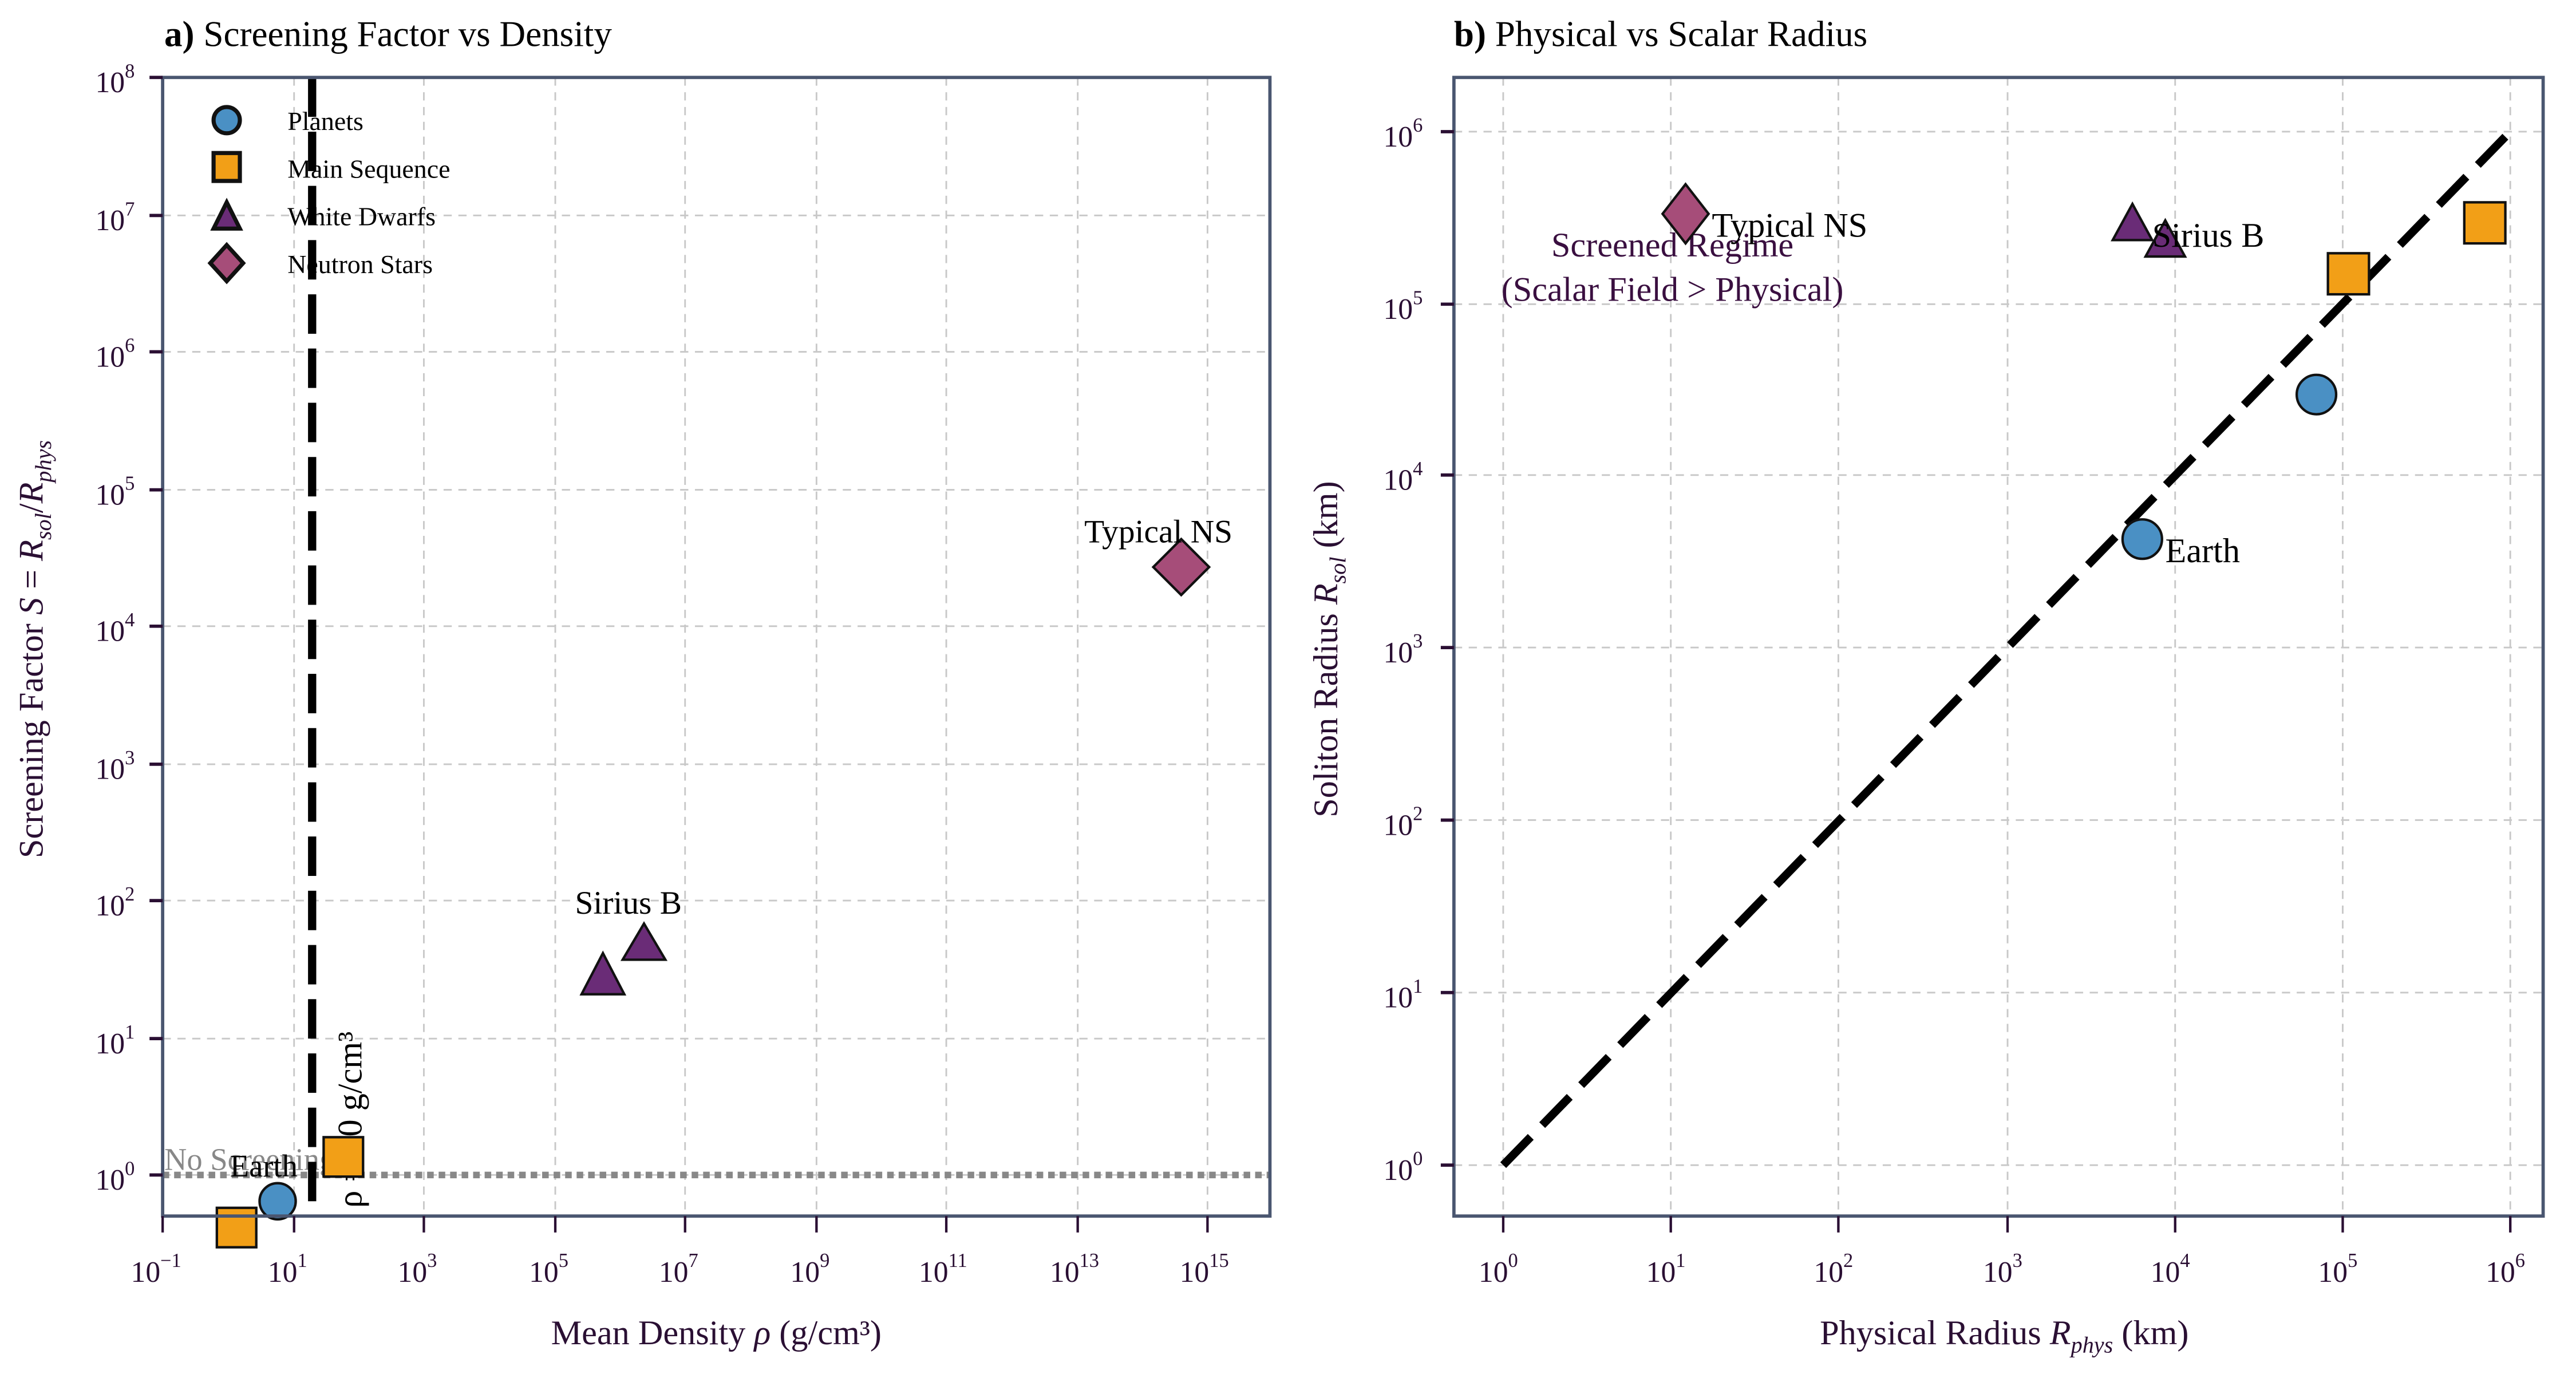 This screenshot has height=1374, width=2576. Describe the element at coordinates (115, 80) in the screenshot. I see `svg-text: 10⁸` at that location.